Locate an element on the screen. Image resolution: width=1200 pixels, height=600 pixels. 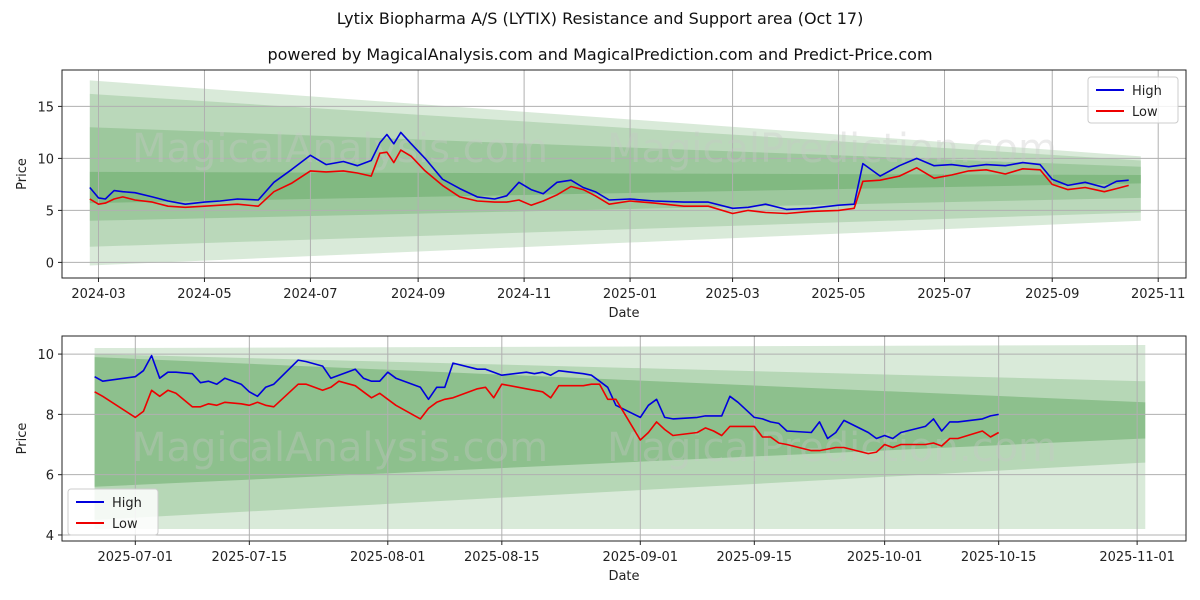
y-tick-label: 15 is located at coordinates (45, 107).